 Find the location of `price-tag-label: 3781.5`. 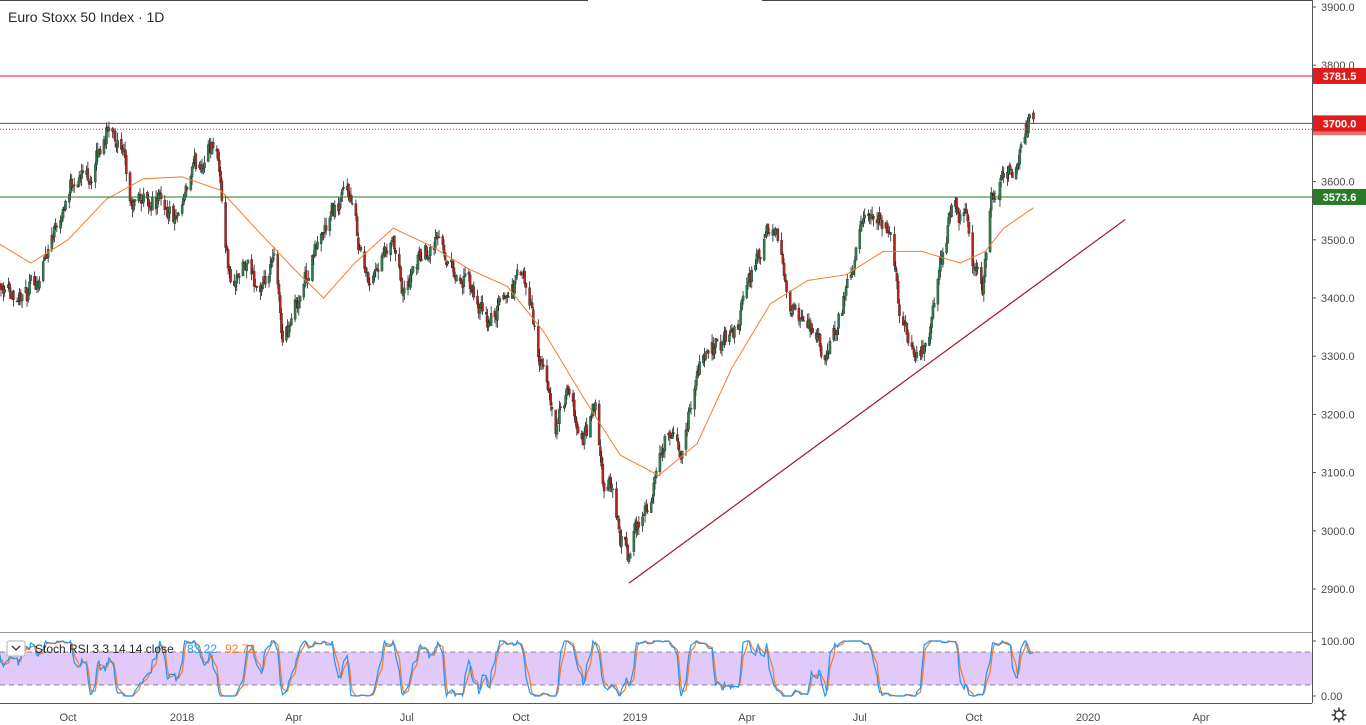

price-tag-label: 3781.5 is located at coordinates (1340, 77).